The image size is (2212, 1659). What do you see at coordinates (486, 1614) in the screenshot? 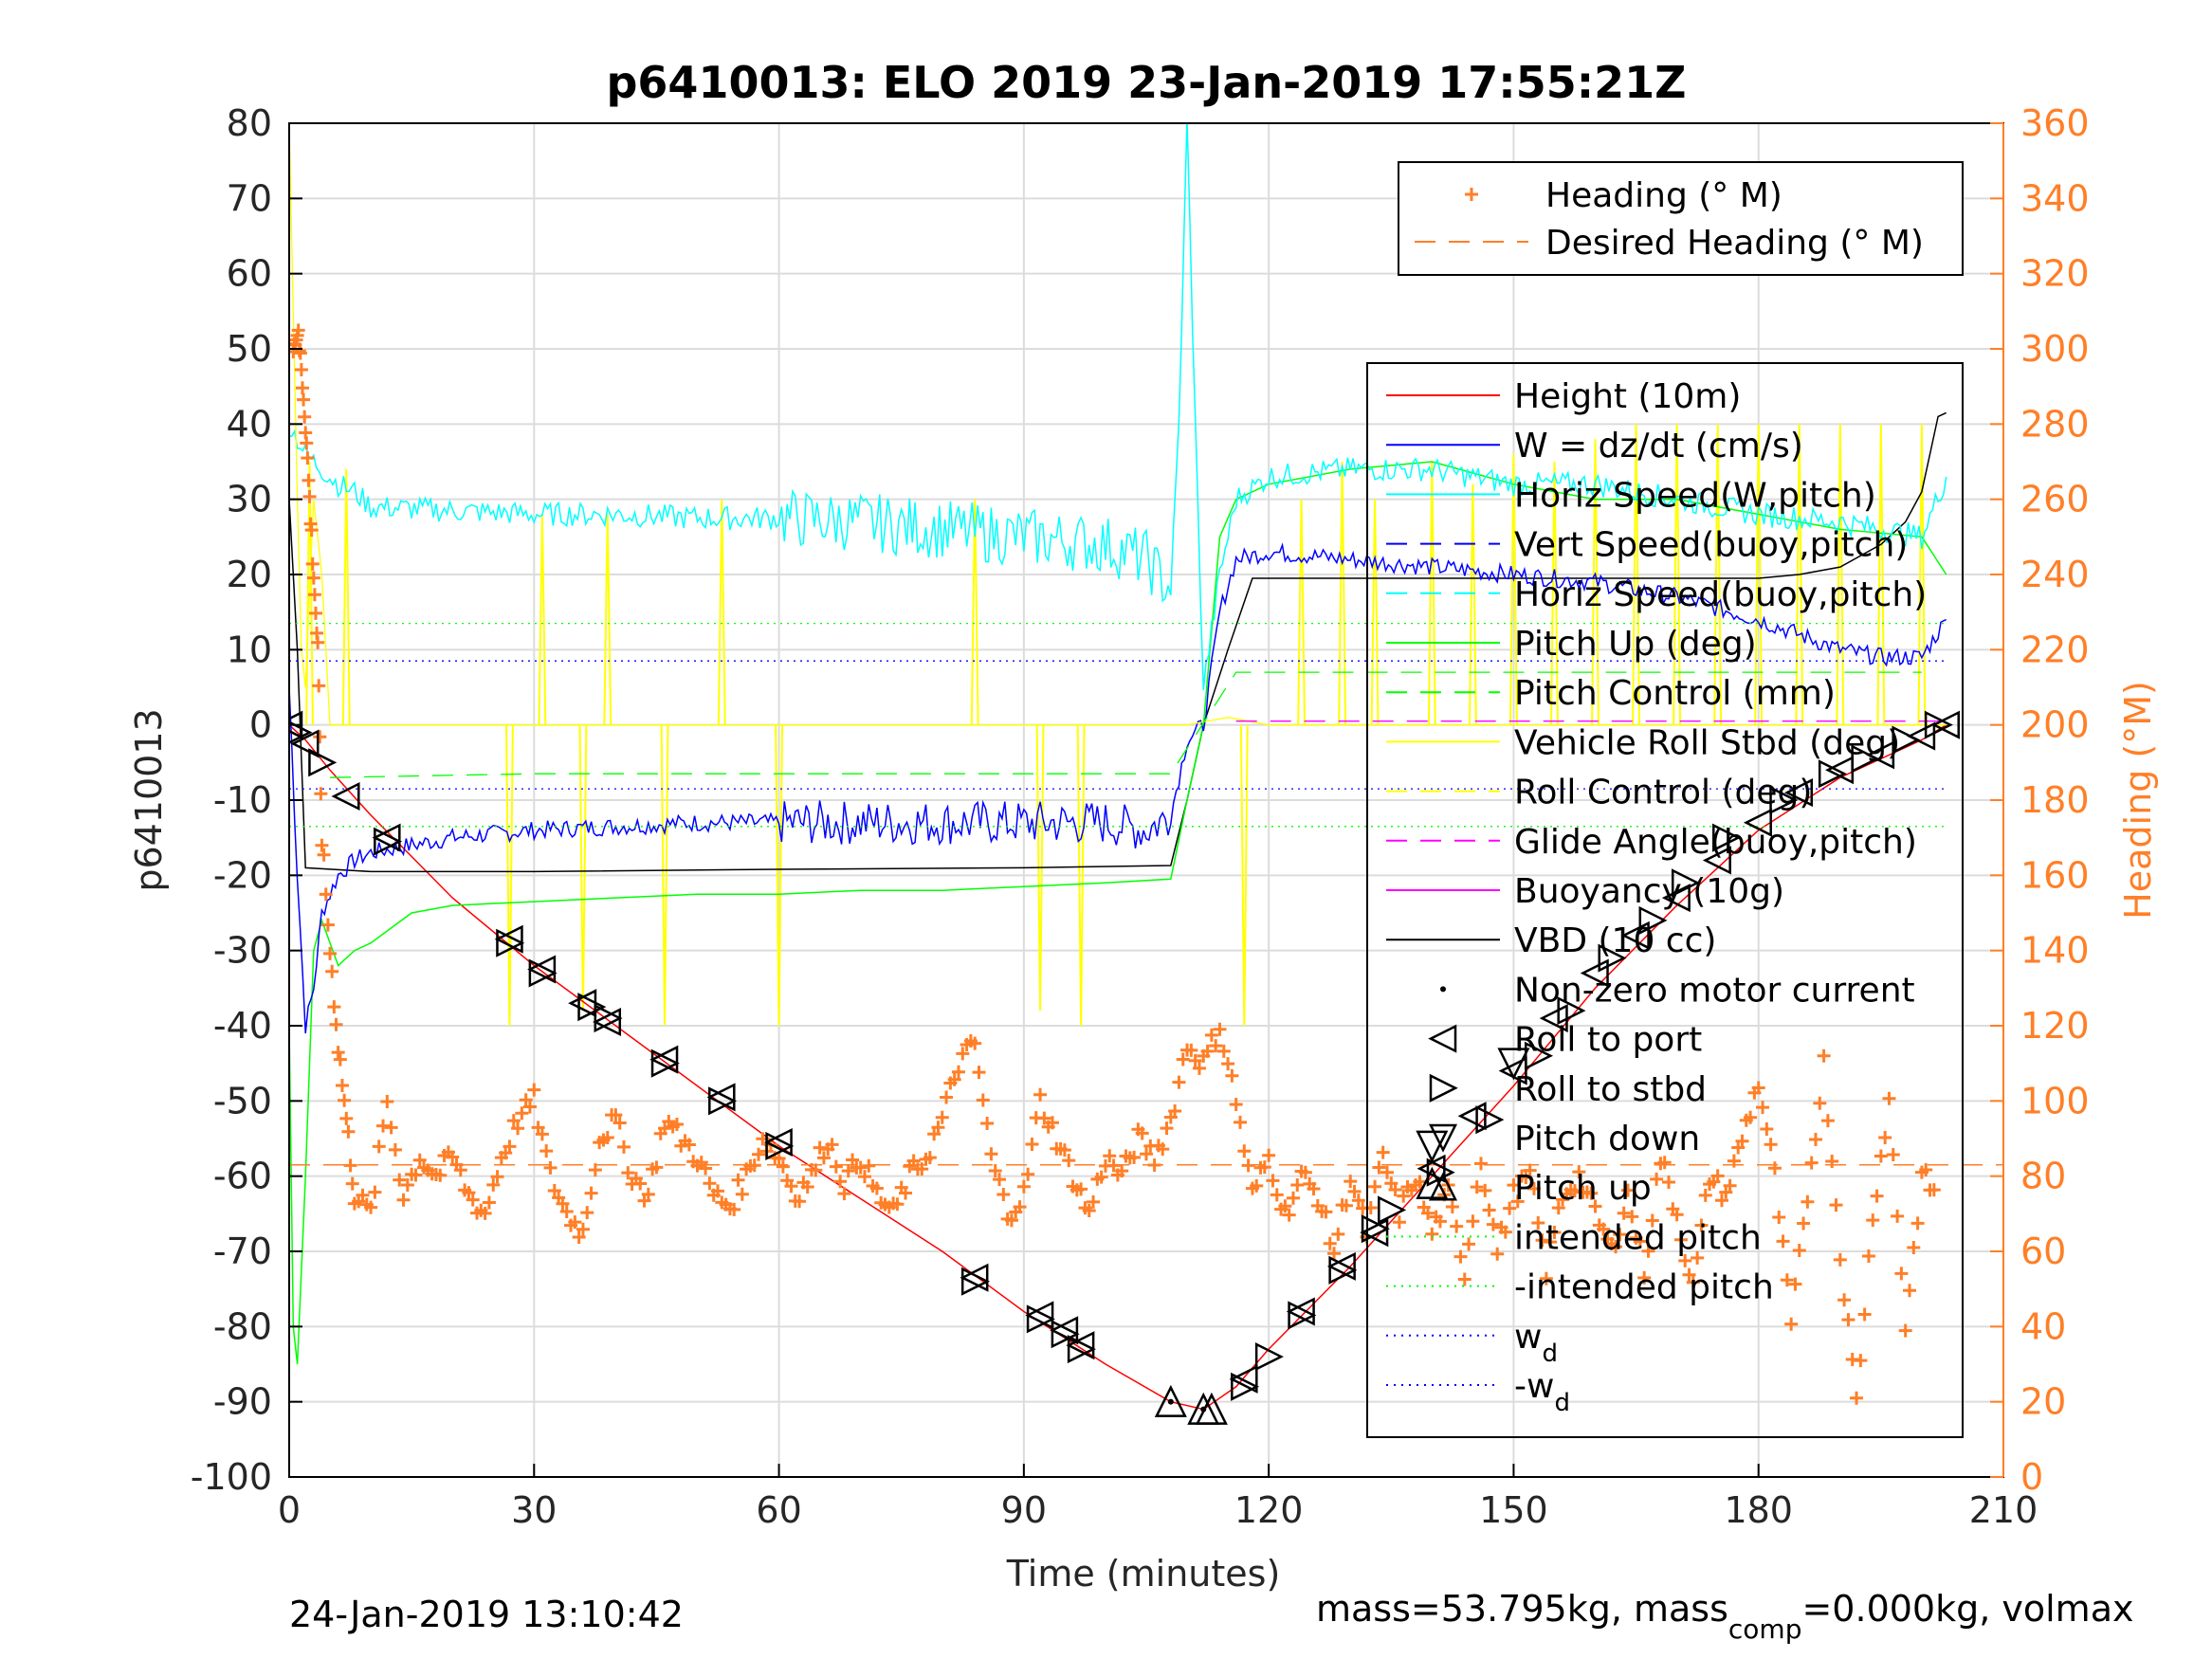
I see `footer-date: 24-Jan-2019 13:10:42` at bounding box center [486, 1614].